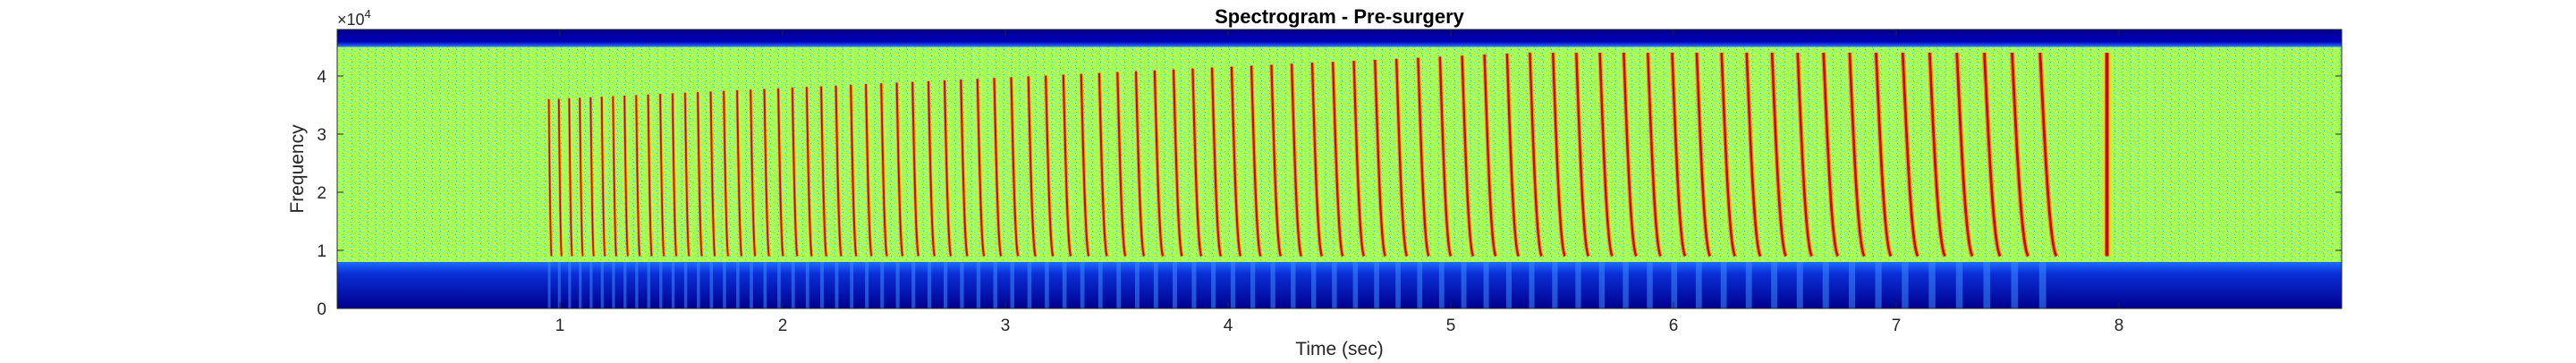 This screenshot has height=363, width=2576. Describe the element at coordinates (1340, 16) in the screenshot. I see `chart-title: Spectrogram - Pre-surgery` at that location.